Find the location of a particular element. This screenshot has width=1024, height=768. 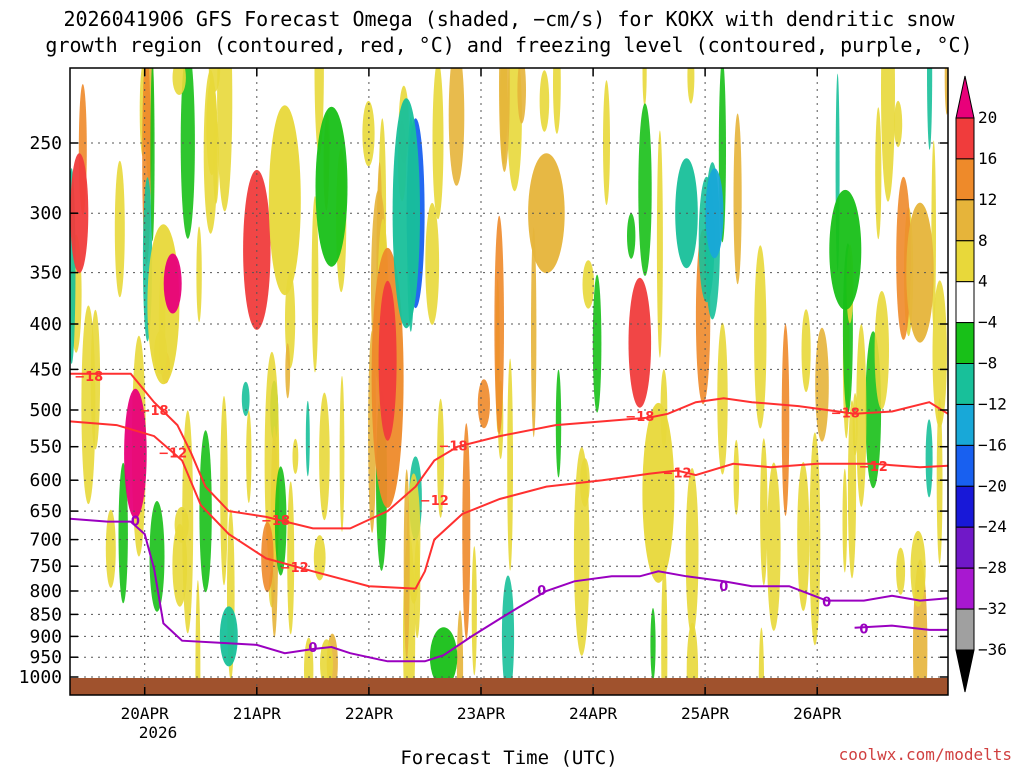

x-axis-label: Forecast Time (UTC) is located at coordinates (508, 757).